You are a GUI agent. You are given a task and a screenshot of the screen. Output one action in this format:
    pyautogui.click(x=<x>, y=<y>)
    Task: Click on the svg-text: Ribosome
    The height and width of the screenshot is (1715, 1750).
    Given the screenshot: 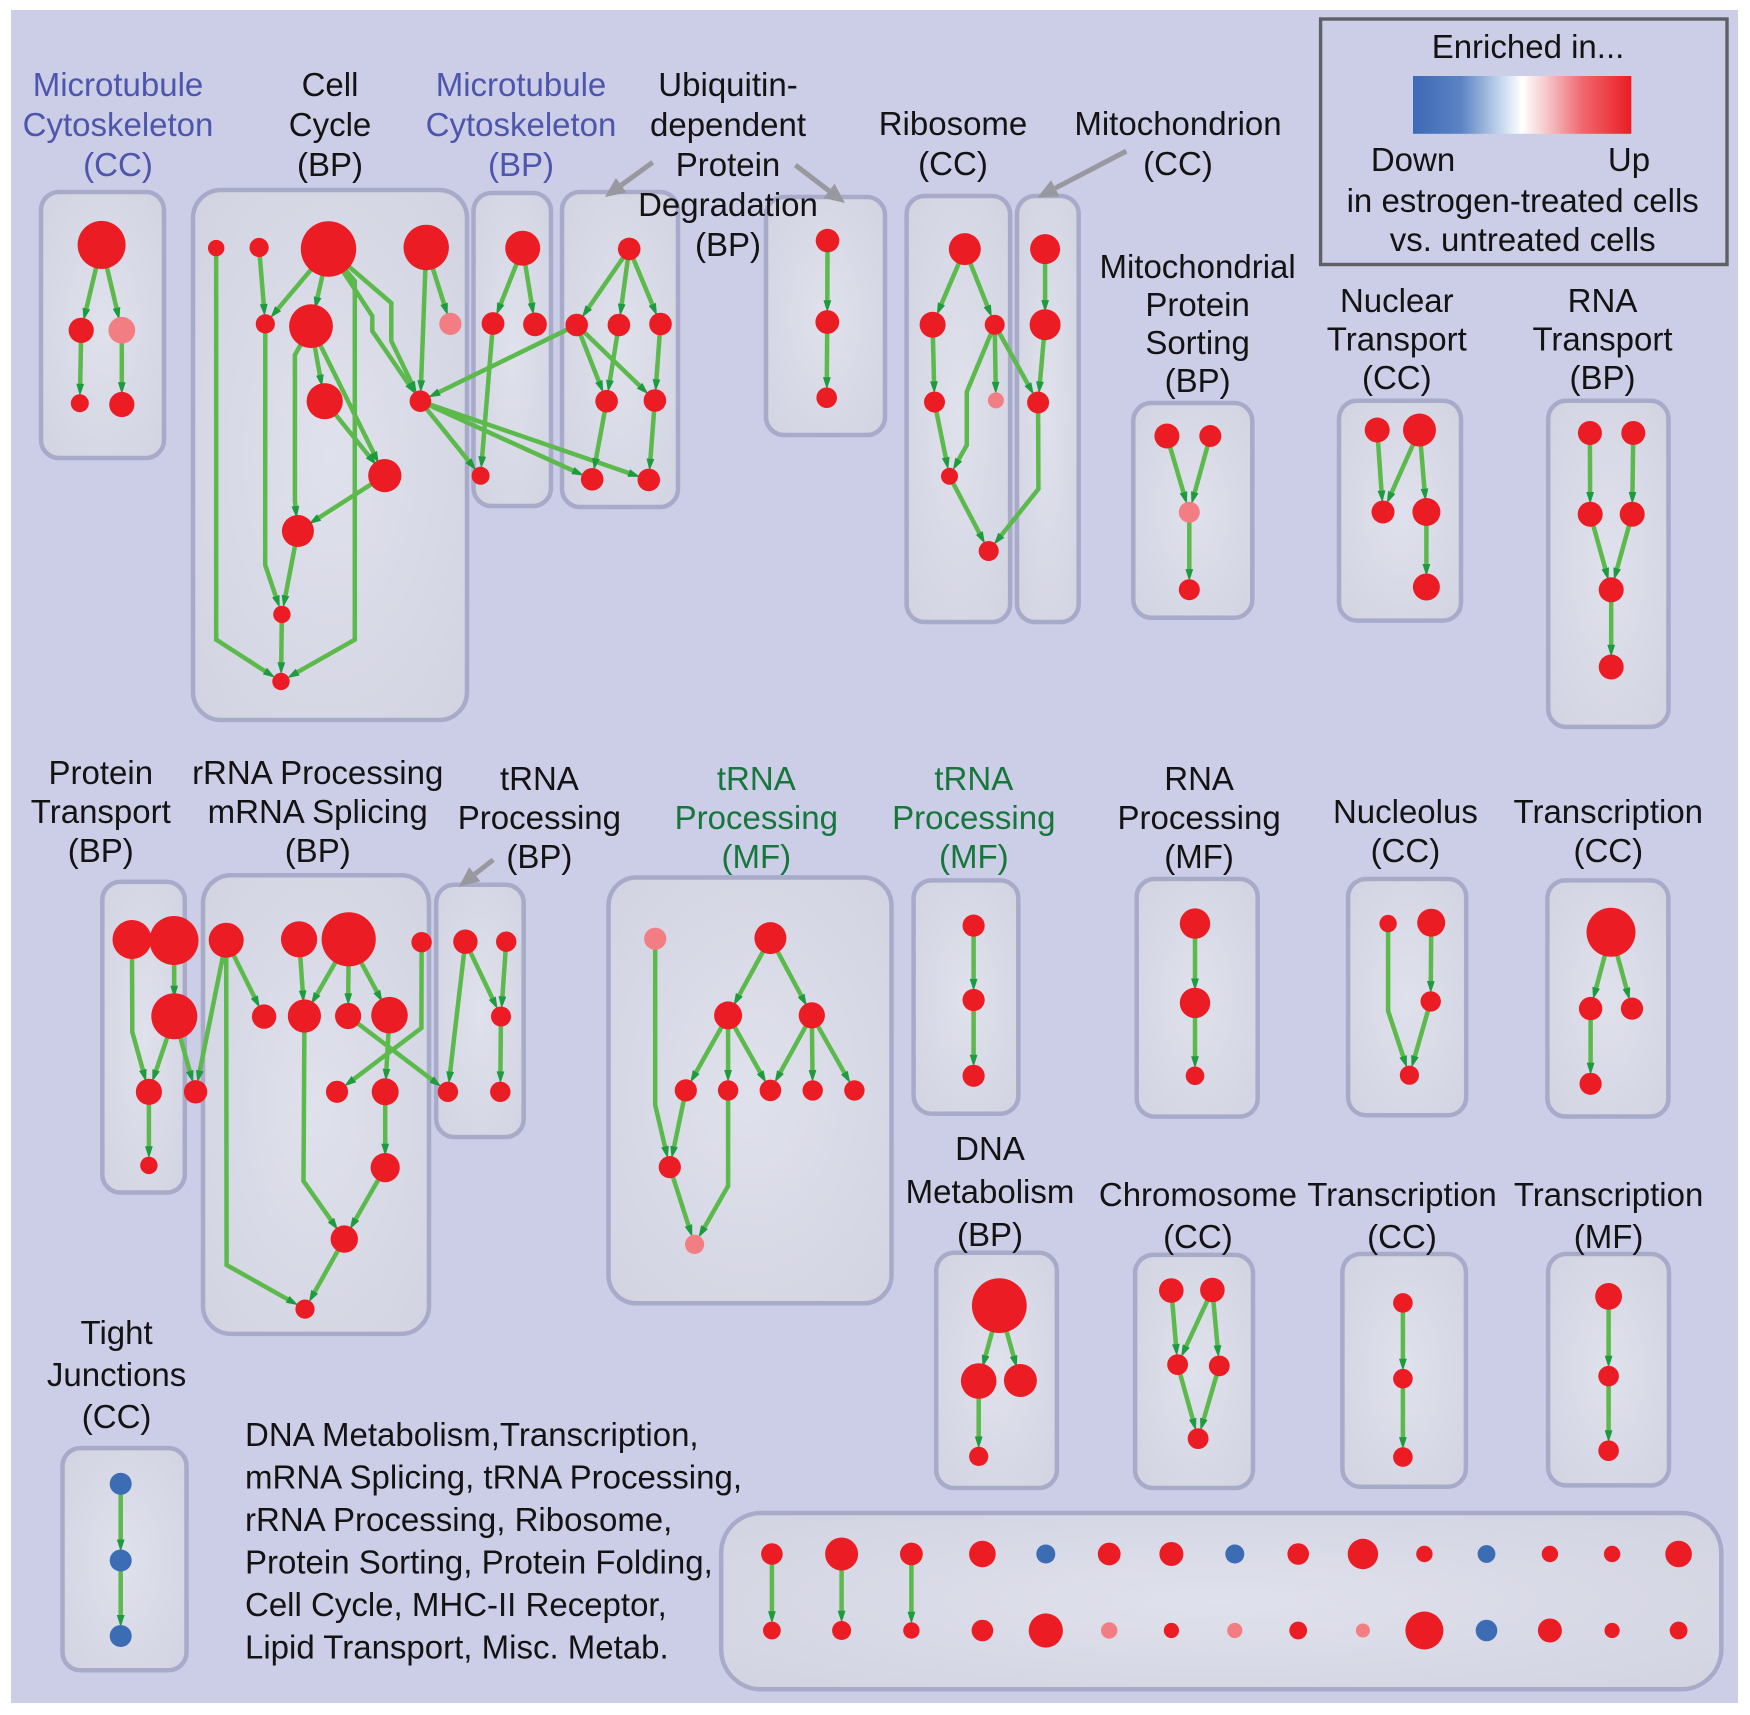 What is the action you would take?
    pyautogui.click(x=953, y=123)
    